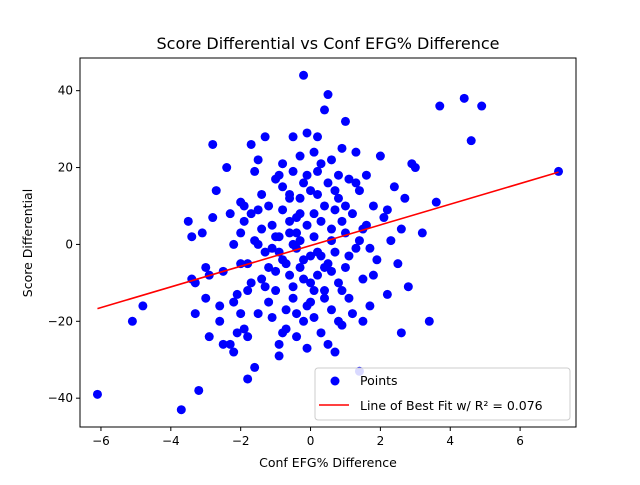  I want to click on x-tick-label: 6, so click(520, 441).